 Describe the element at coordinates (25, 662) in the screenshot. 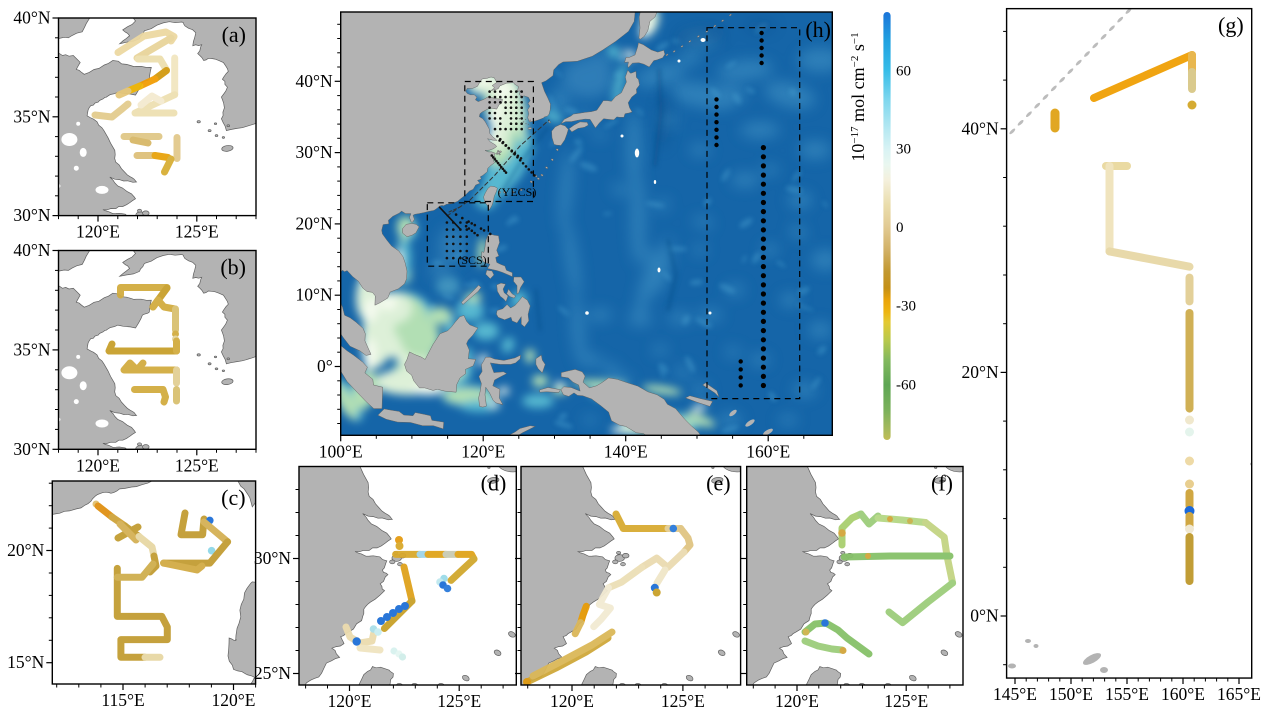

I see `svg-text: 15°N` at that location.